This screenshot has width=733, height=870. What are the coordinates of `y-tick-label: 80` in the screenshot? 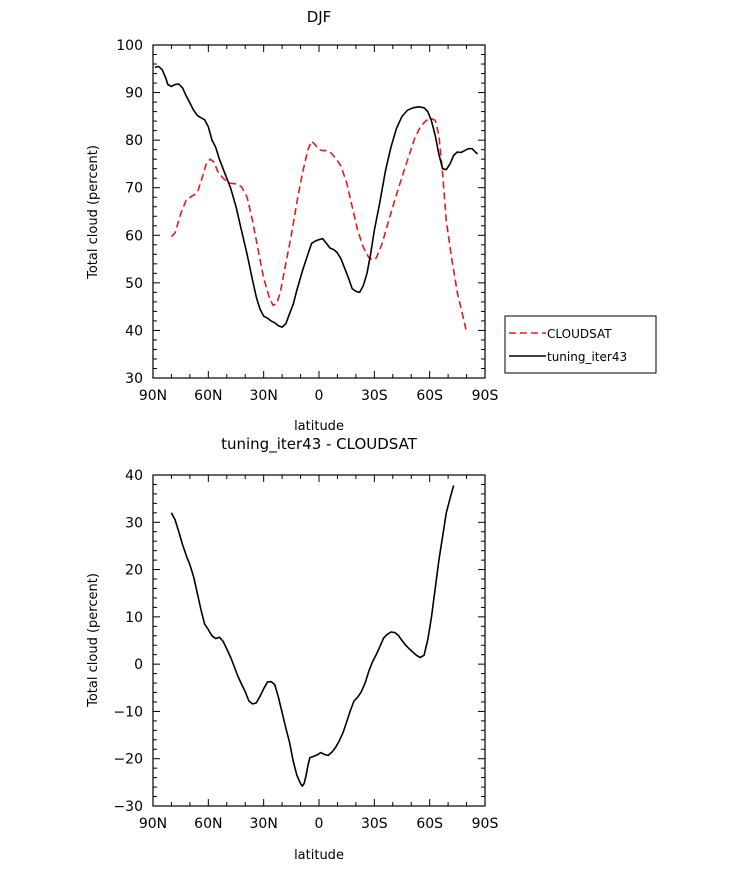 It's located at (134, 141).